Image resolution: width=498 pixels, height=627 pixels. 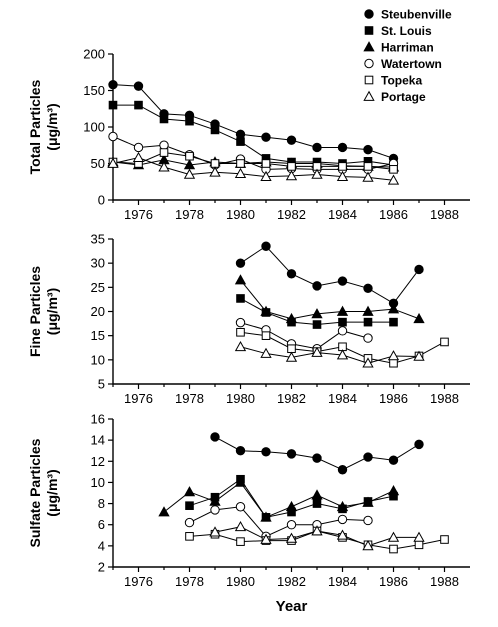 What do you see at coordinates (94, 54) in the screenshot?
I see `y-tick-label: 200` at bounding box center [94, 54].